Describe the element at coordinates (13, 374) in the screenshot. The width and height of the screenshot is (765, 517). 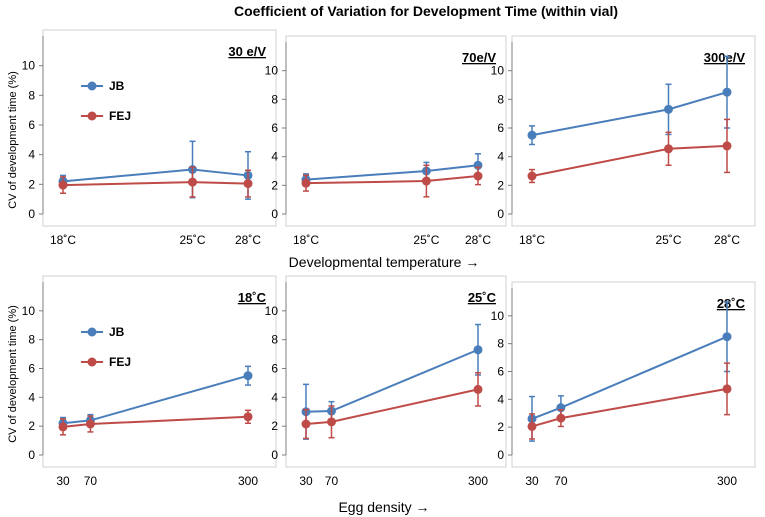
I see `y-axis-label-bottom: CV of development time (%)` at that location.